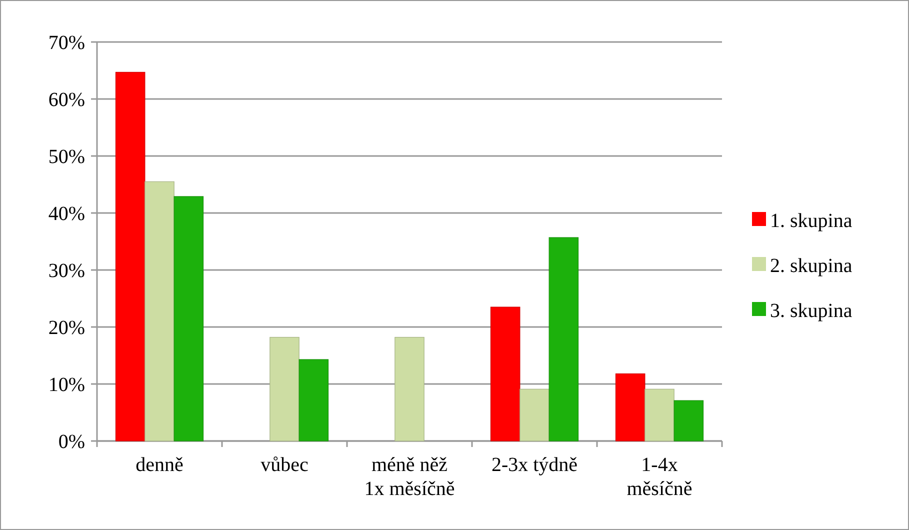 The width and height of the screenshot is (909, 530). What do you see at coordinates (811, 221) in the screenshot?
I see `legend-label: 1. skupina` at bounding box center [811, 221].